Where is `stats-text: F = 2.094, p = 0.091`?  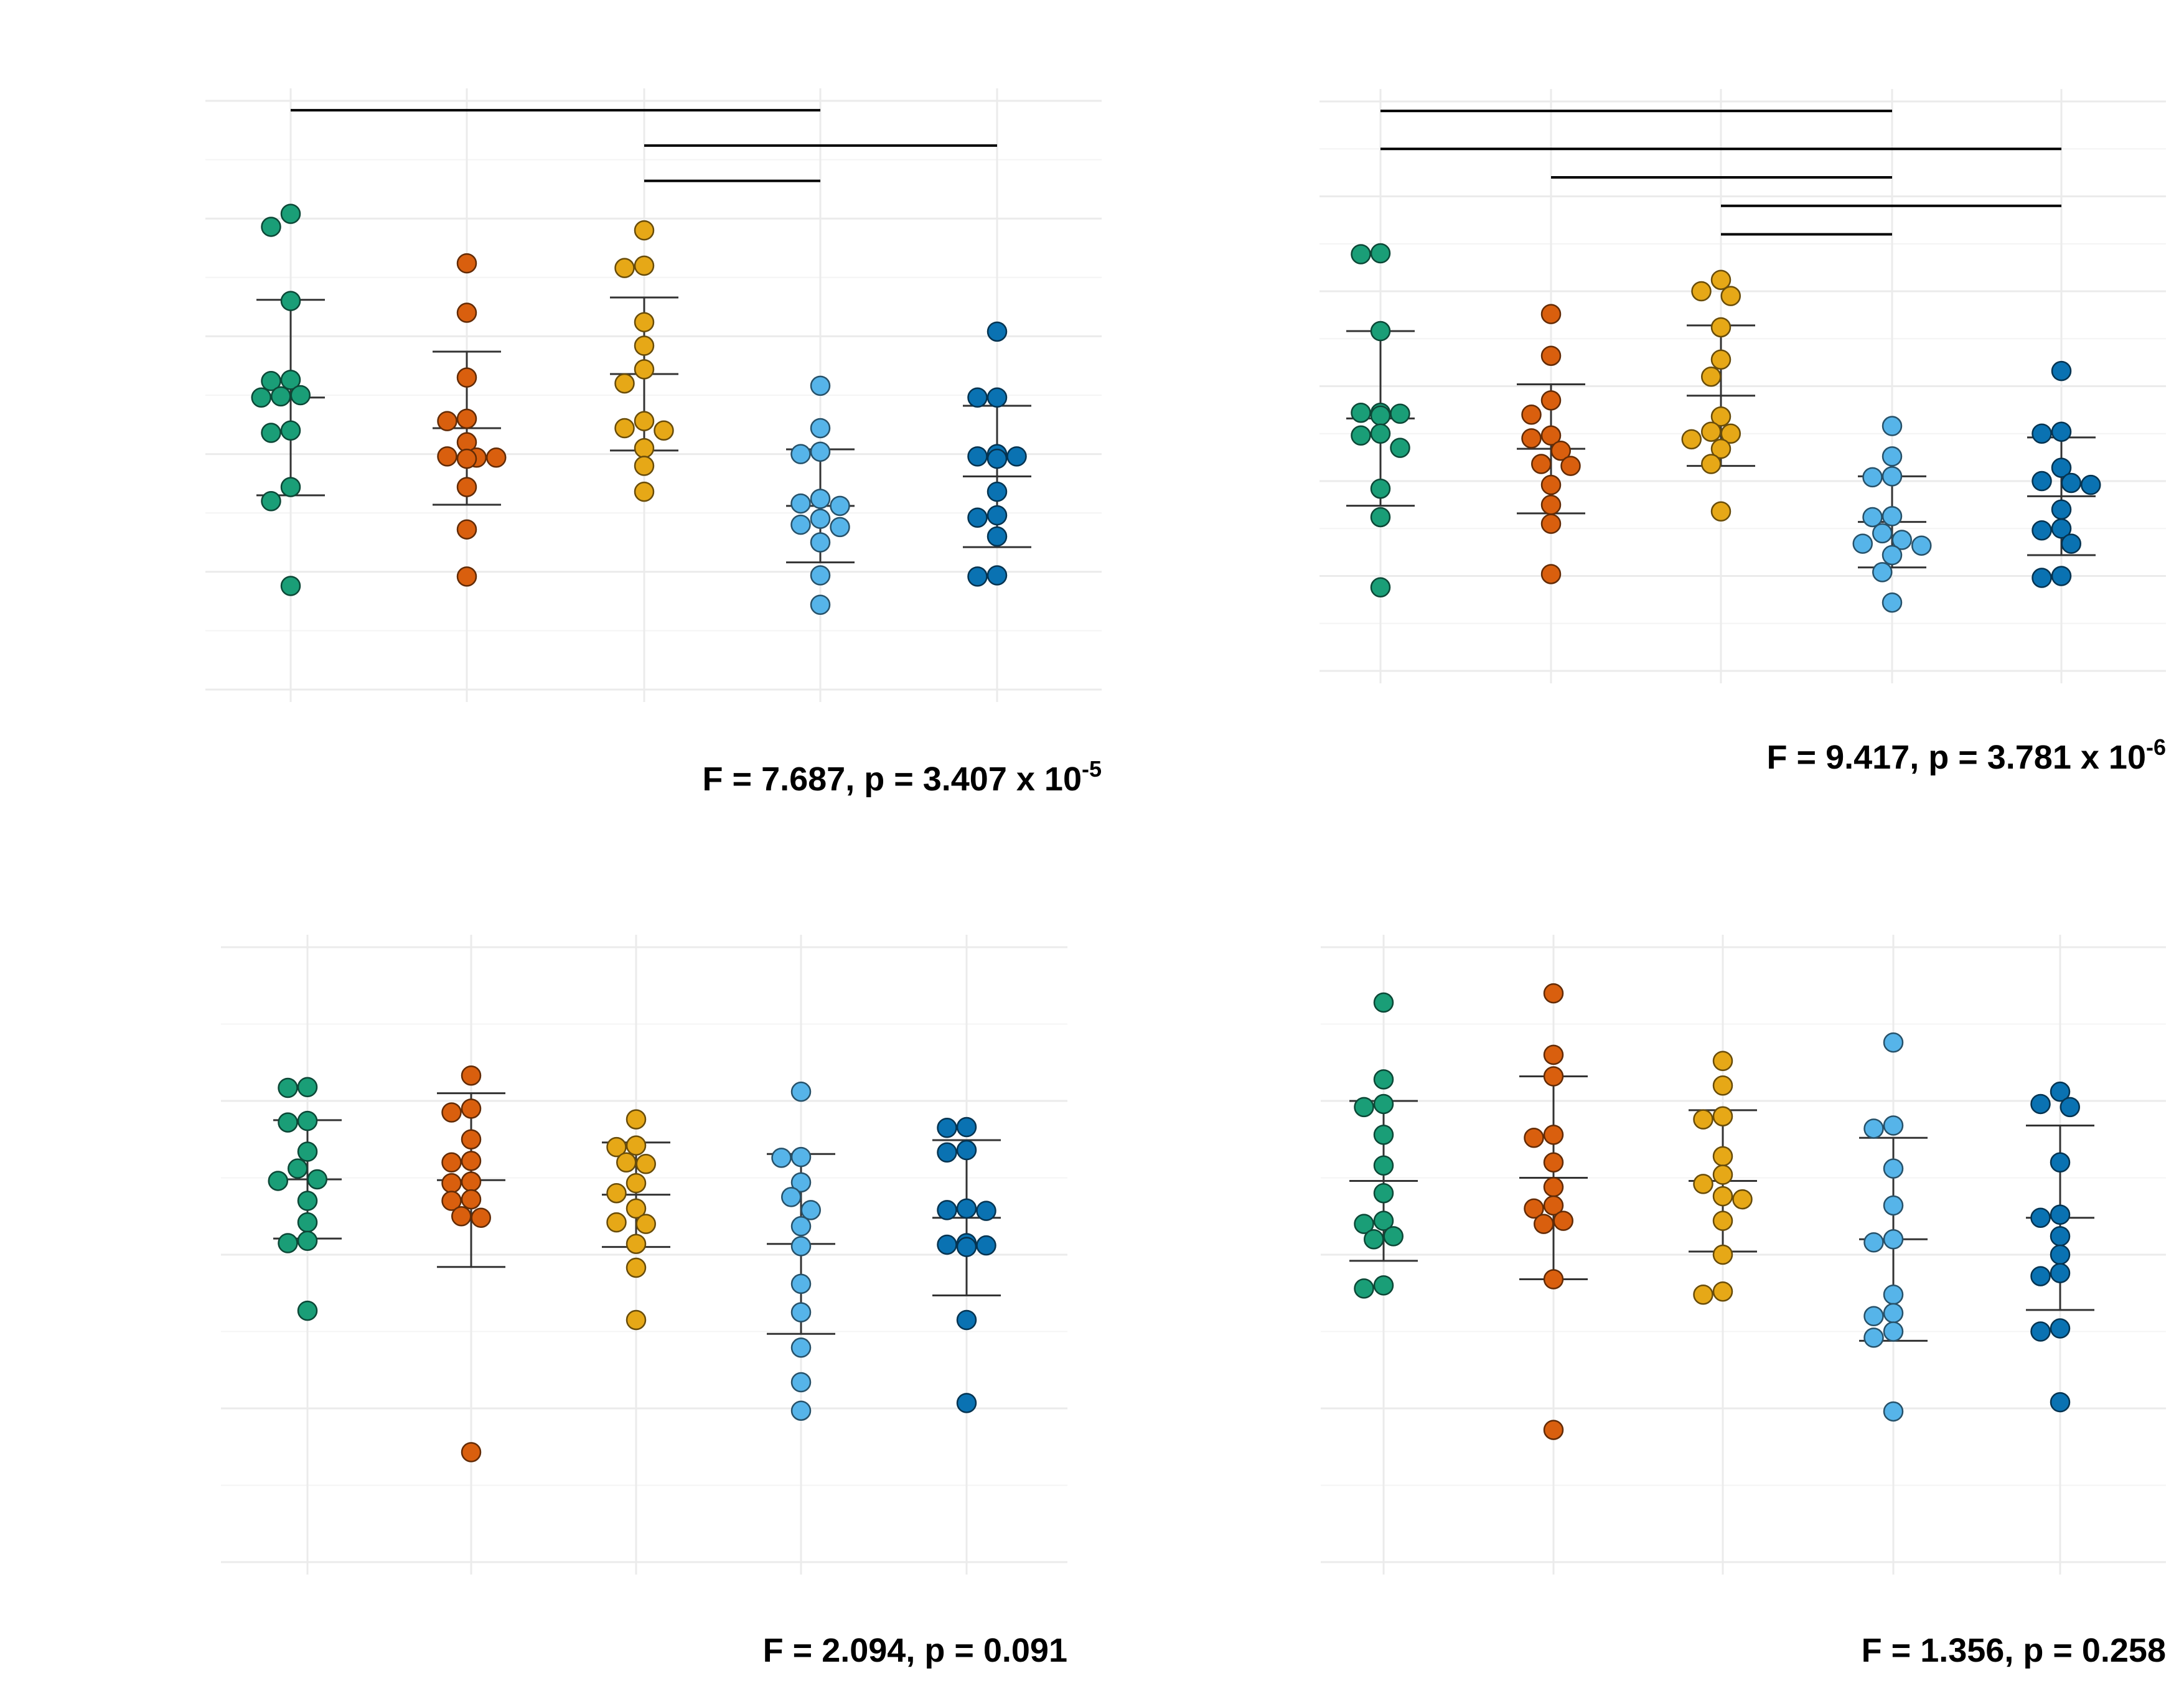
stats-text: F = 2.094, p = 0.091 is located at coordinates (915, 1650).